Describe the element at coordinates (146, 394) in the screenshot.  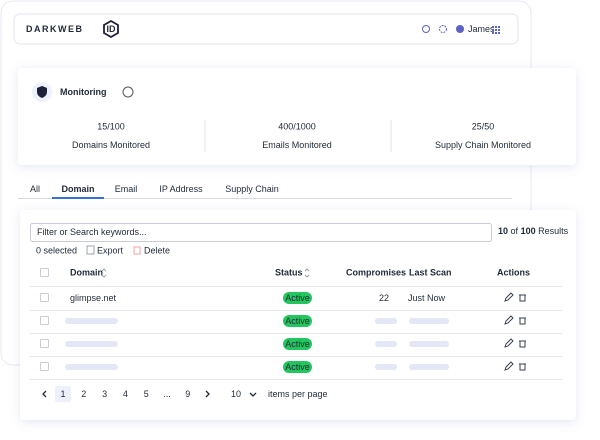
I see `page-number: 5` at that location.